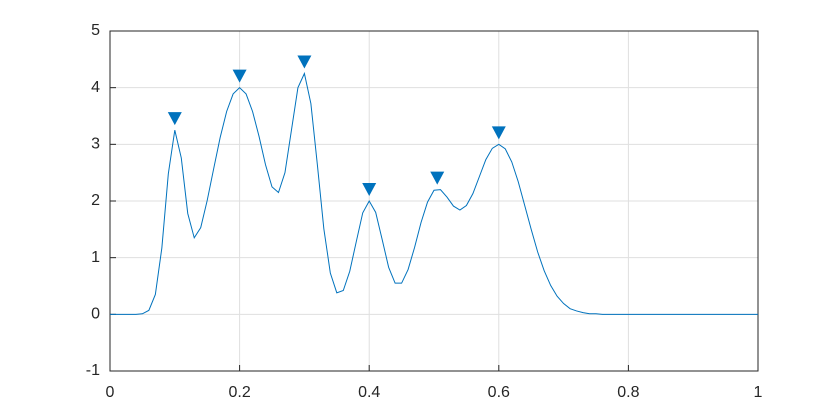 The height and width of the screenshot is (417, 839). Describe the element at coordinates (628, 392) in the screenshot. I see `x-tick-label: 0.8` at that location.